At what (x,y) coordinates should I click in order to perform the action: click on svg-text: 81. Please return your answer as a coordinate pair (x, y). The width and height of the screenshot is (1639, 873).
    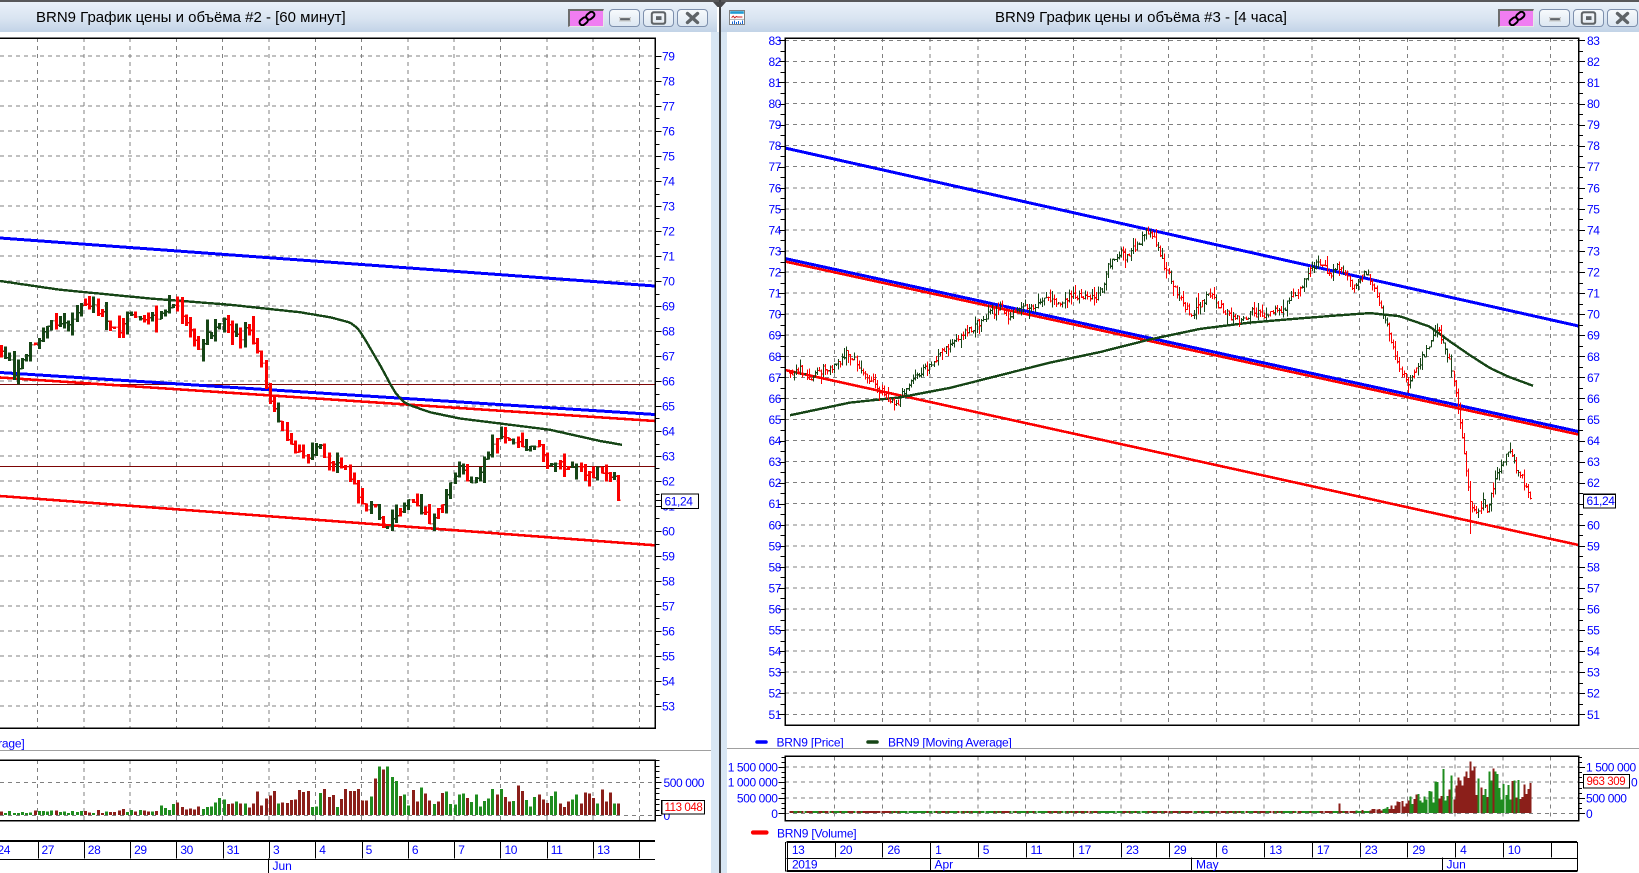
    Looking at the image, I should click on (1593, 83).